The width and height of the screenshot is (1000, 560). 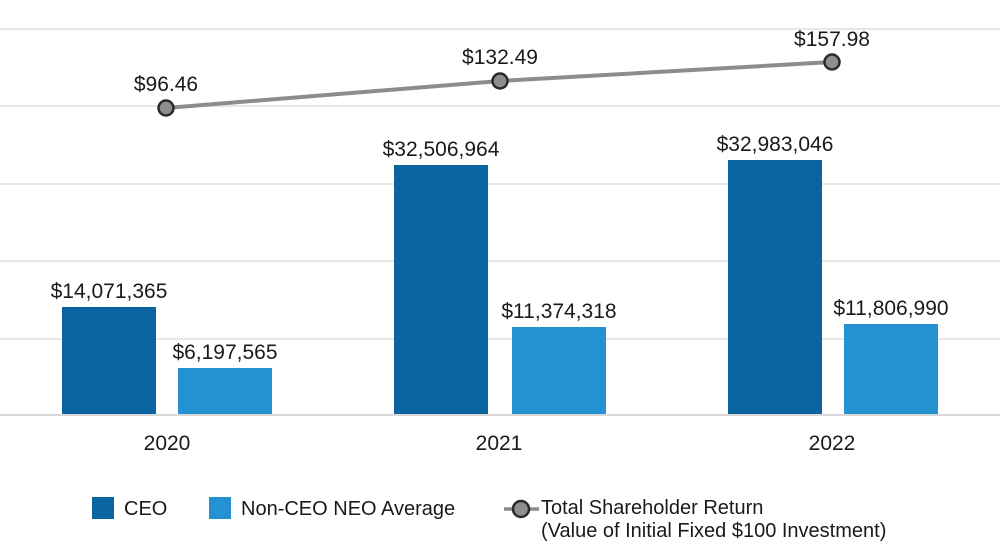 I want to click on gridline-50m, so click(x=500, y=29).